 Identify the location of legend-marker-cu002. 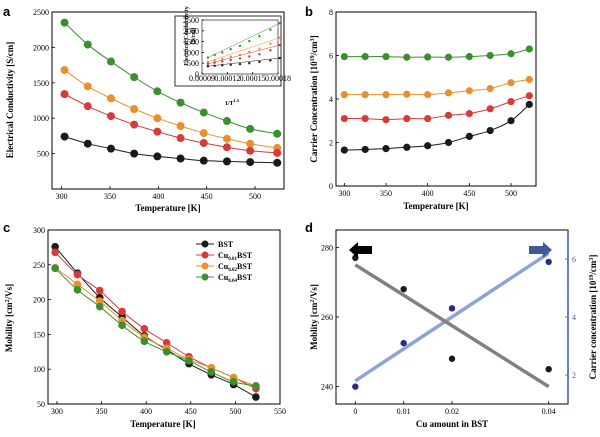
(205, 266).